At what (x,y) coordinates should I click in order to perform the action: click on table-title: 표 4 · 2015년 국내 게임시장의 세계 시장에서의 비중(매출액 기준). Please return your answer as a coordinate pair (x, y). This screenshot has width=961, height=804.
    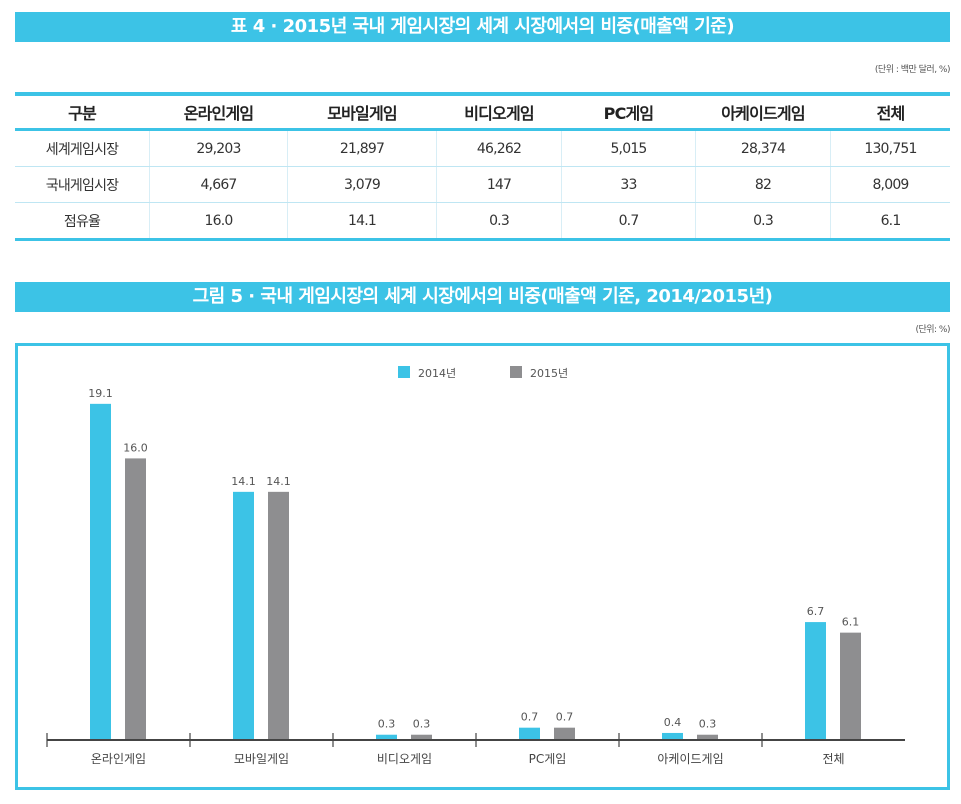
    Looking at the image, I should click on (482, 27).